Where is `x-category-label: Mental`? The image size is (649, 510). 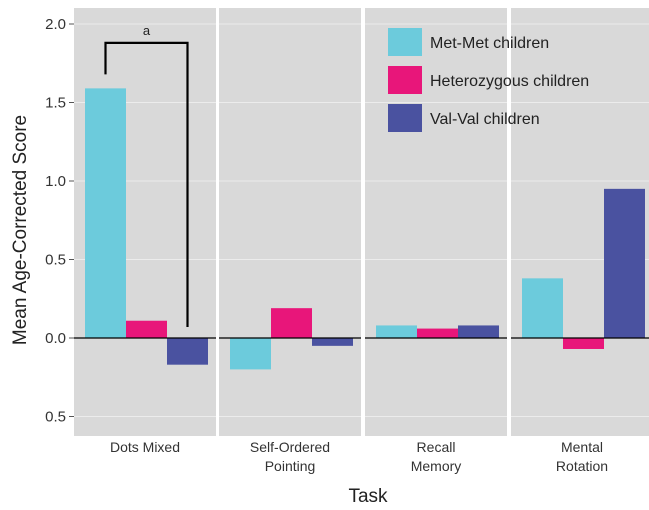 x-category-label: Mental is located at coordinates (582, 447).